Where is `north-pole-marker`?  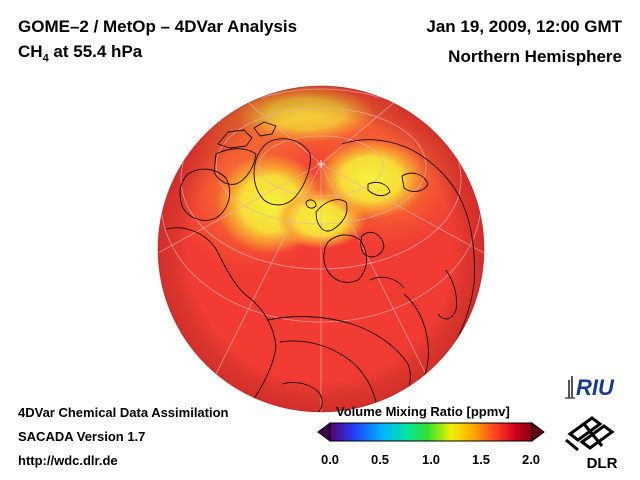
north-pole-marker is located at coordinates (321, 164).